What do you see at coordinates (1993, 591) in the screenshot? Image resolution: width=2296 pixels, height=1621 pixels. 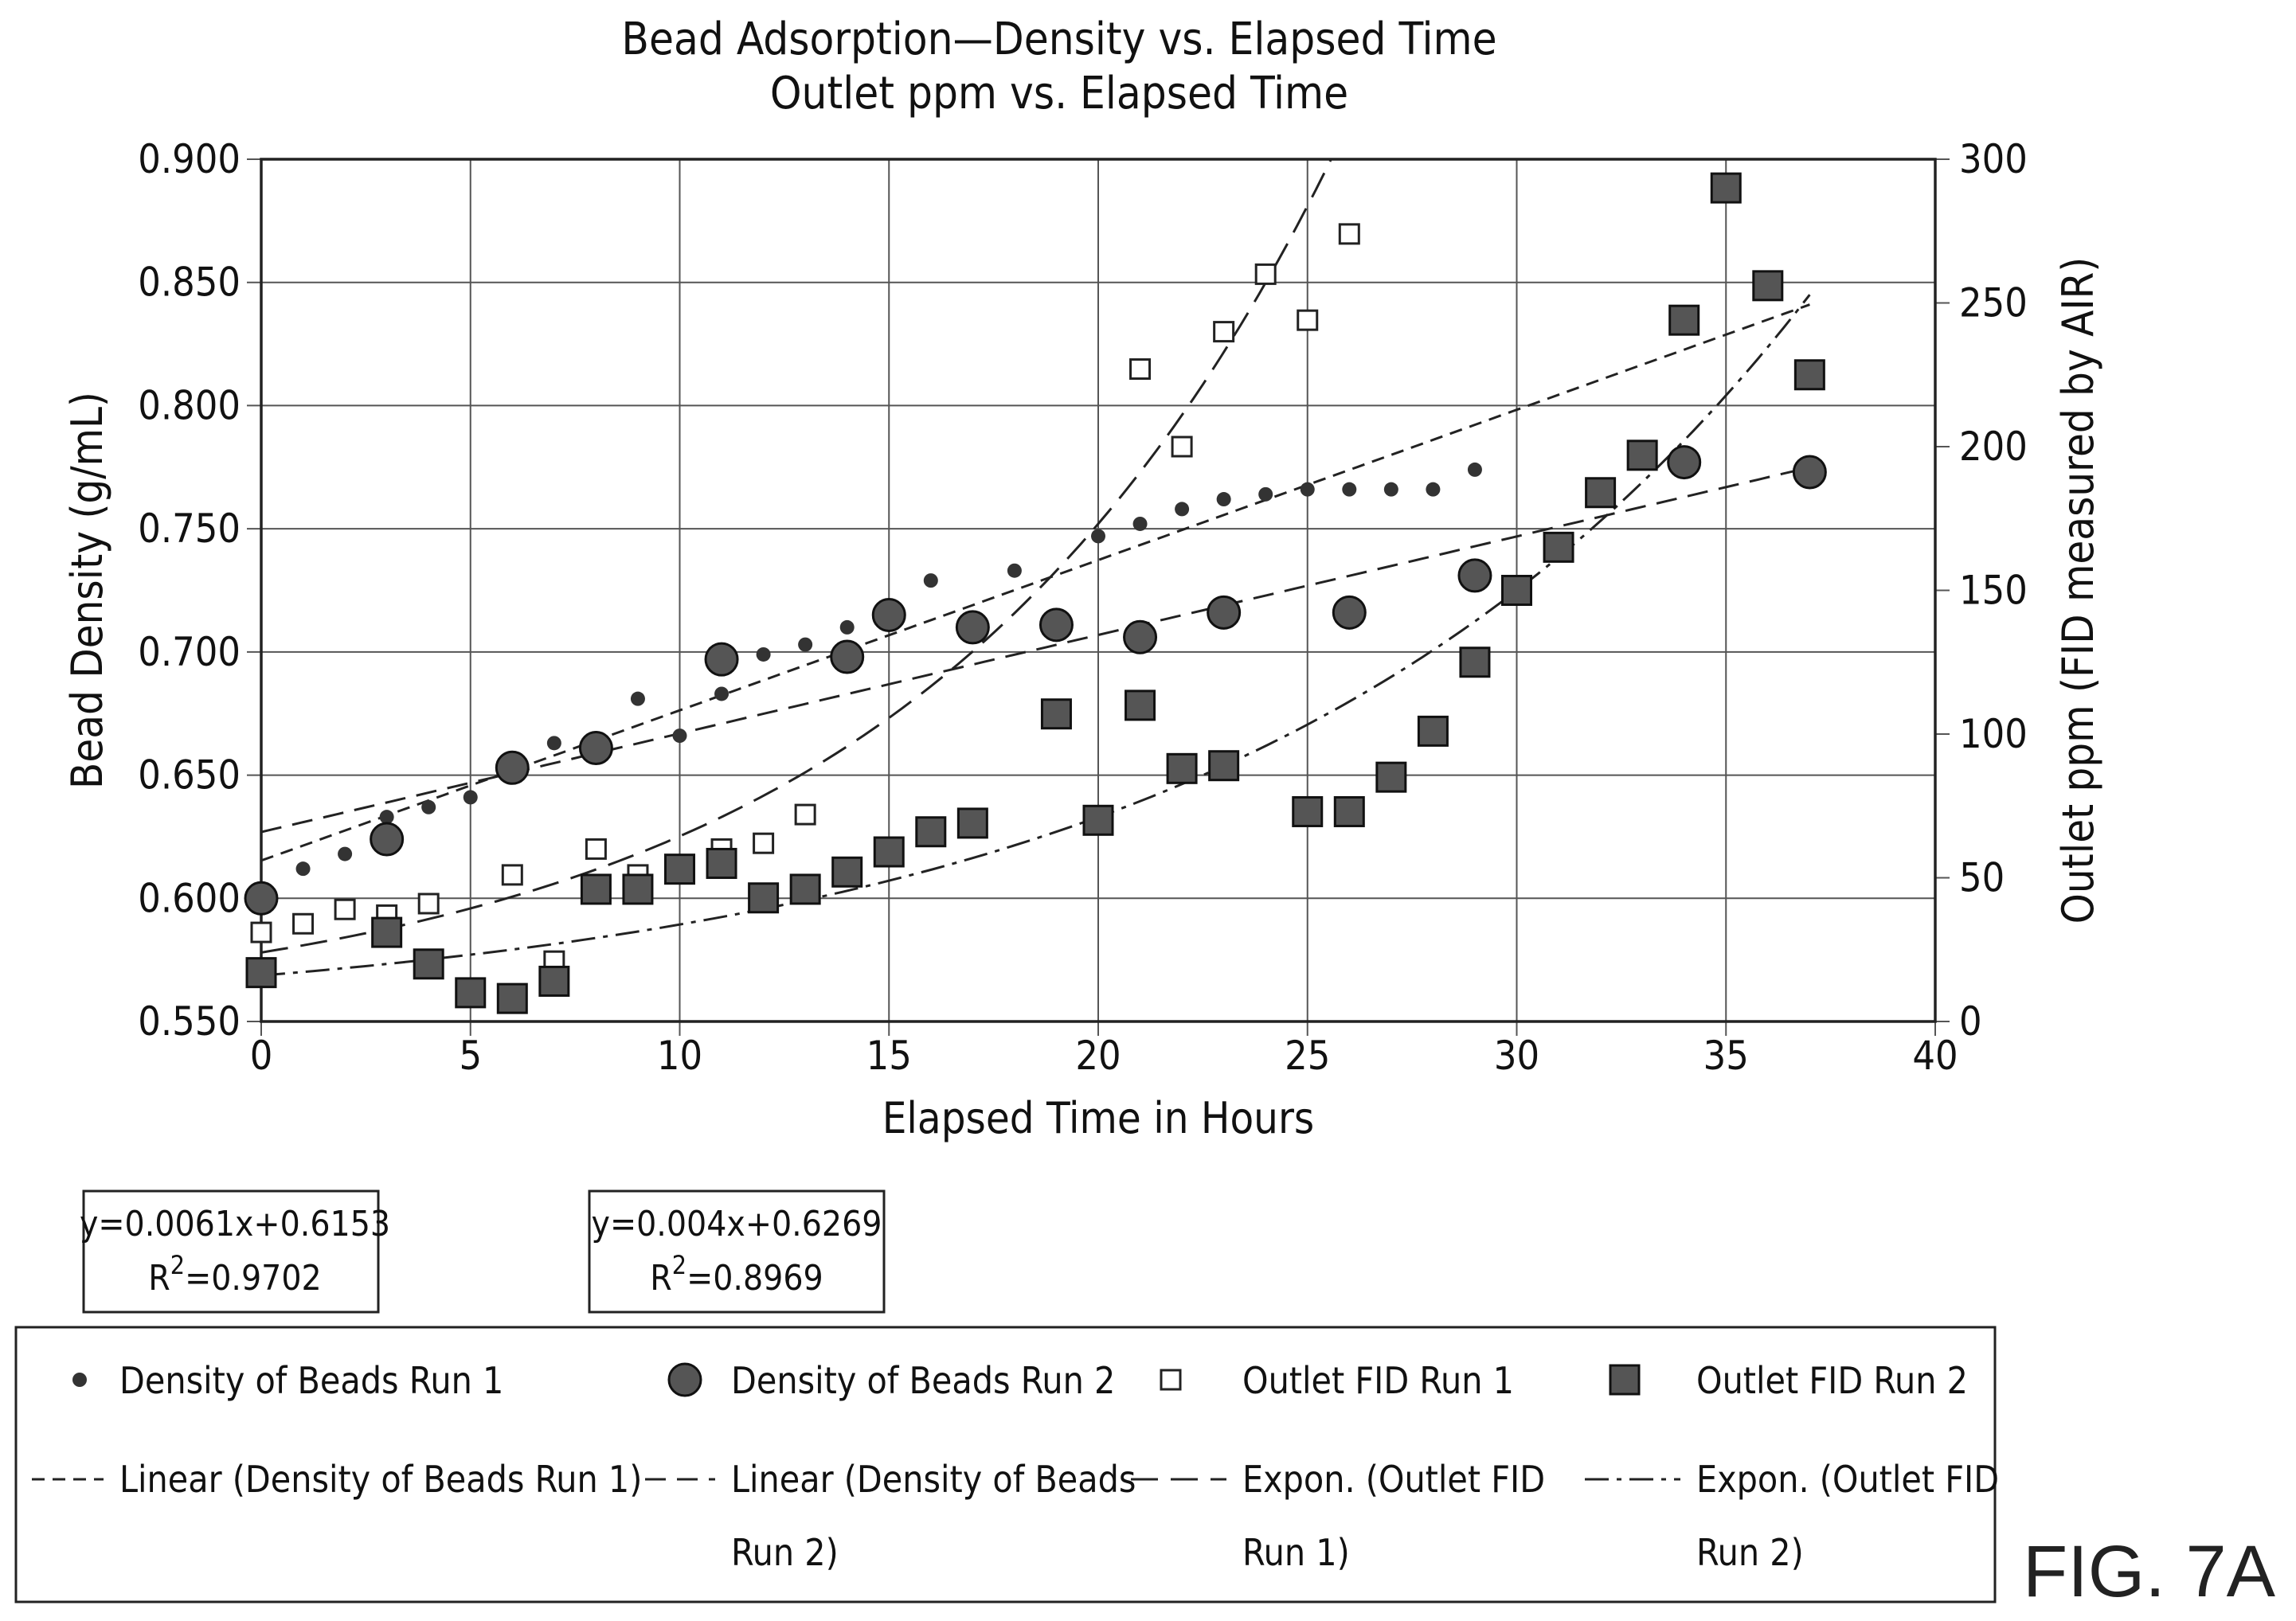 I see `y2-tick-label: 150` at bounding box center [1993, 591].